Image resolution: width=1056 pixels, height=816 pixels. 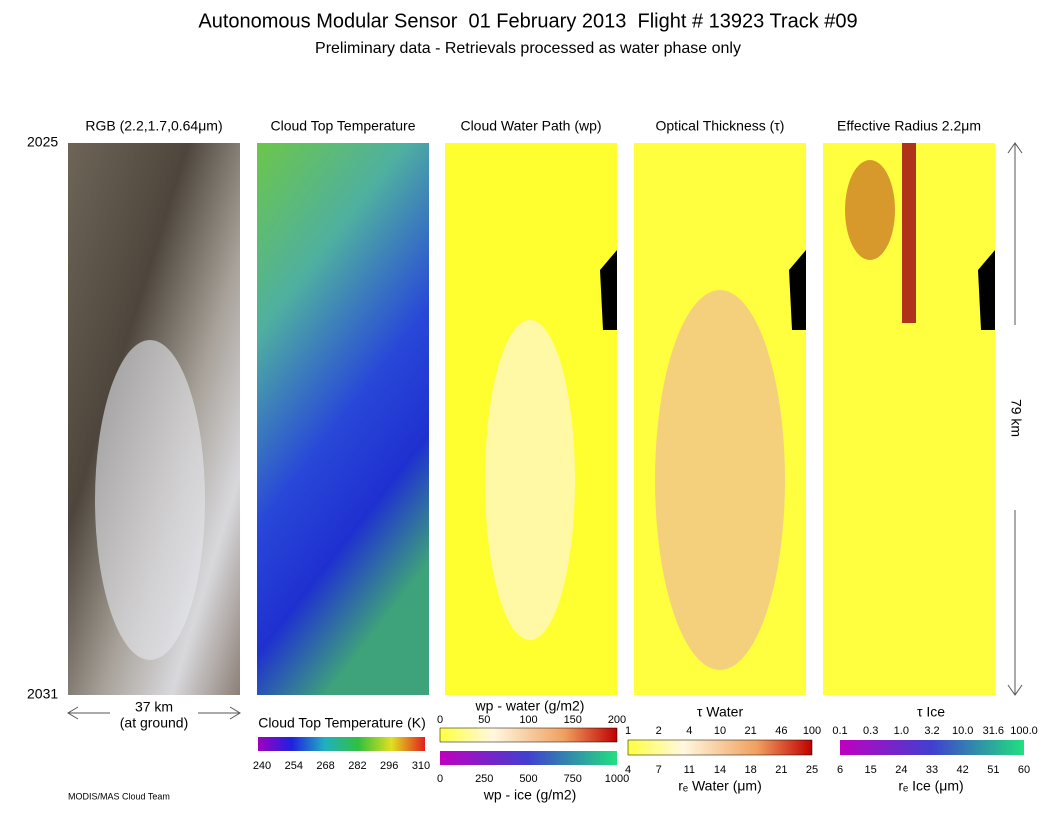 I want to click on panel-title: RGB (2.2,1.7,0.64μm), so click(x=153, y=126).